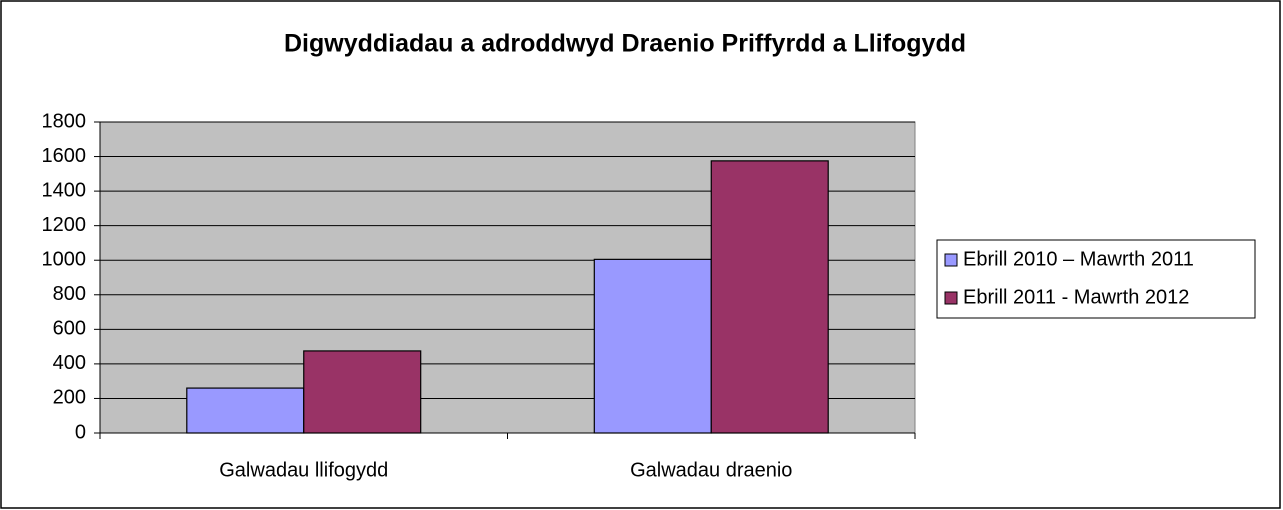  What do you see at coordinates (64, 156) in the screenshot?
I see `y-tick-label: 1600` at bounding box center [64, 156].